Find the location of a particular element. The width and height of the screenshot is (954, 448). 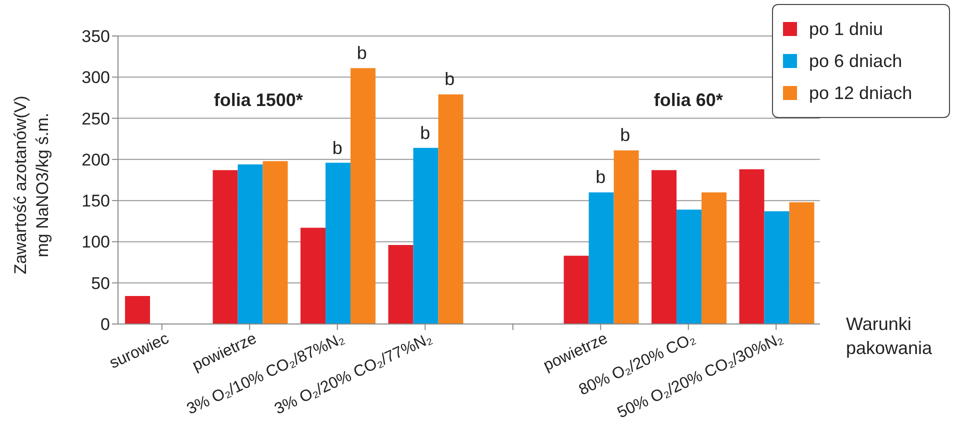

y-tick-label: 200 is located at coordinates (96, 160).